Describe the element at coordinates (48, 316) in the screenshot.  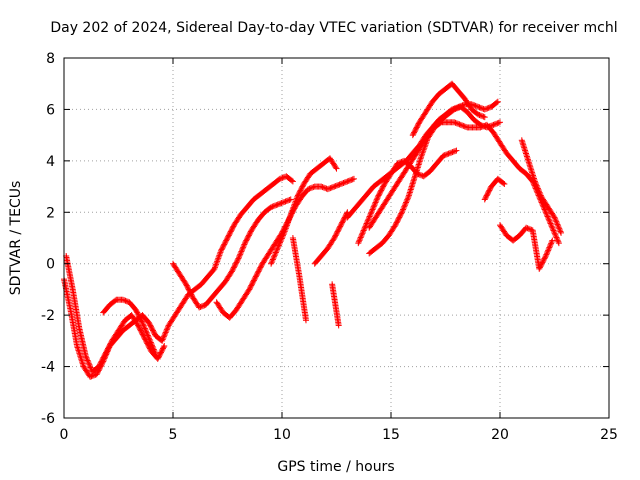
I see `y-tick-label: -2` at that location.